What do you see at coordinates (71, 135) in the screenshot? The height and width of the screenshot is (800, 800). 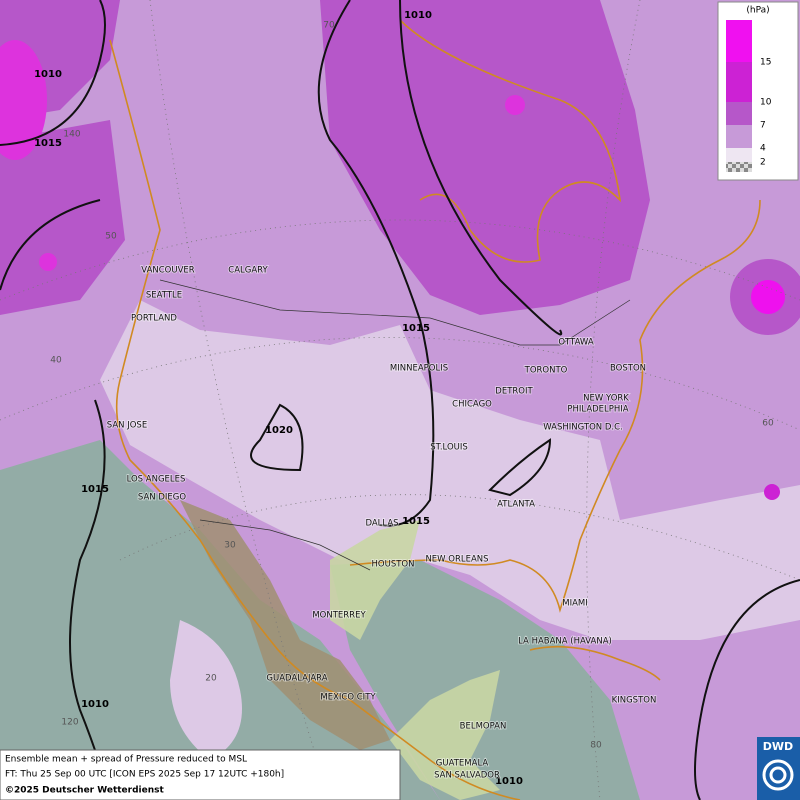 I see `graticule-label: 140` at bounding box center [71, 135].